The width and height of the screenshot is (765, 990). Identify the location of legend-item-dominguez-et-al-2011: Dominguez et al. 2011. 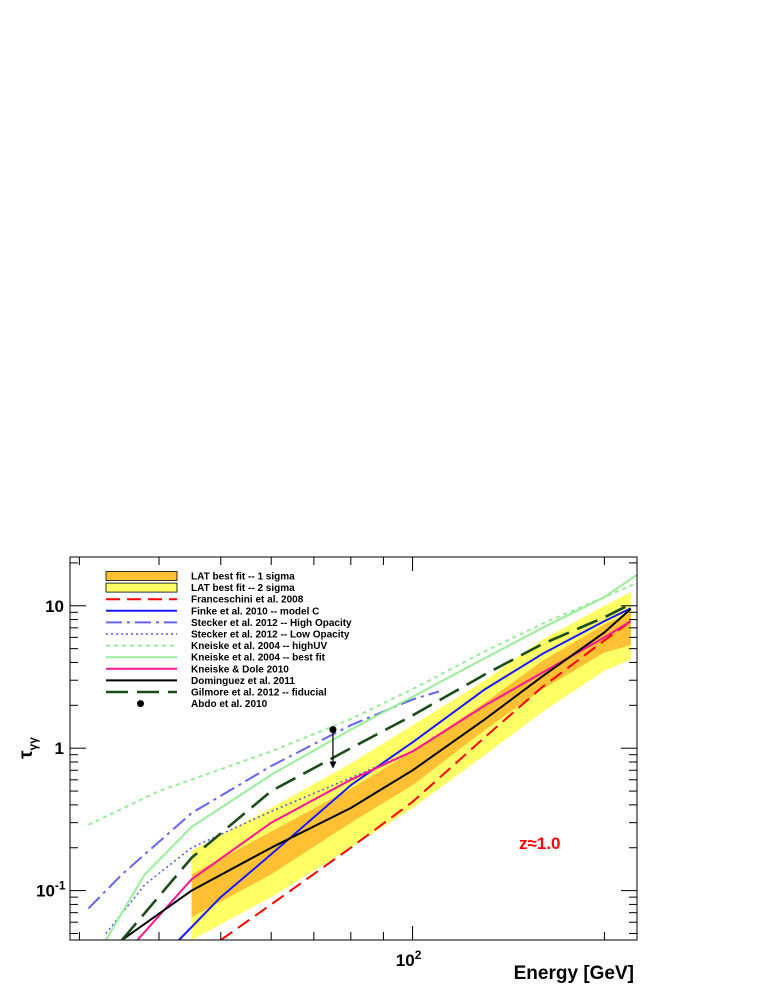
(200, 681).